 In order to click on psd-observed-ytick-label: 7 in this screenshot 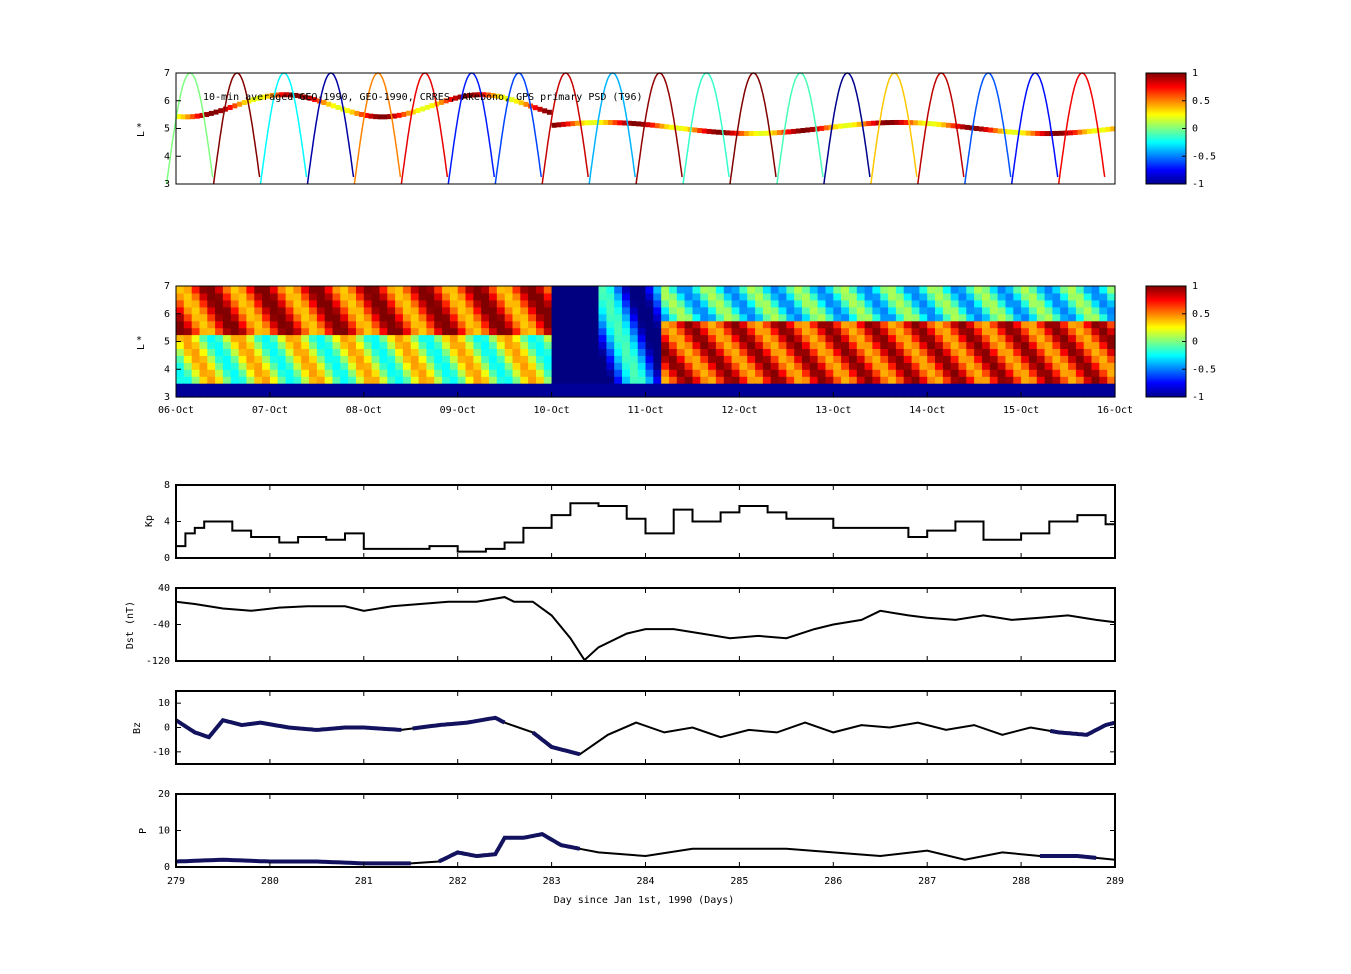, I will do `click(167, 73)`.